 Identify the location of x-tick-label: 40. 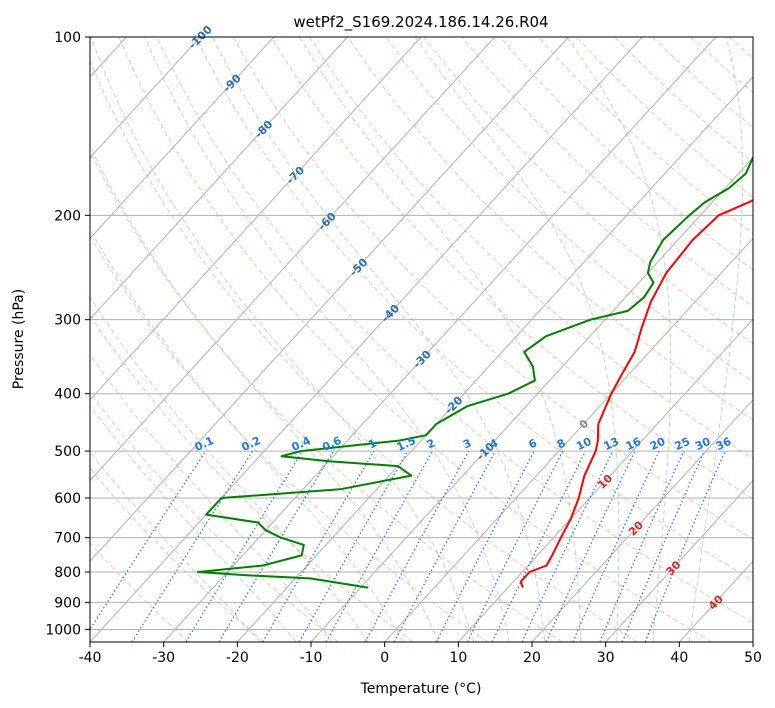
(679, 658).